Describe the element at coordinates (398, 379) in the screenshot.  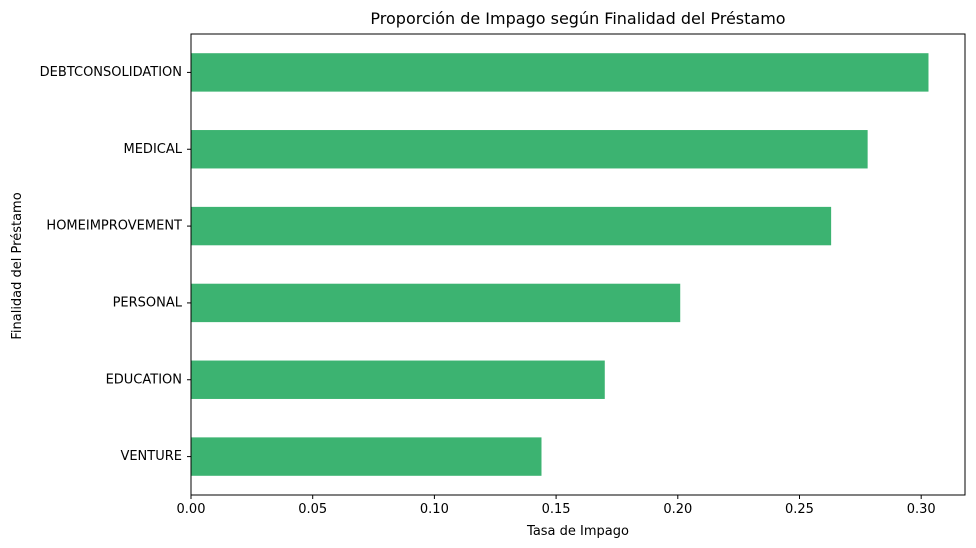
I see `bar-education` at that location.